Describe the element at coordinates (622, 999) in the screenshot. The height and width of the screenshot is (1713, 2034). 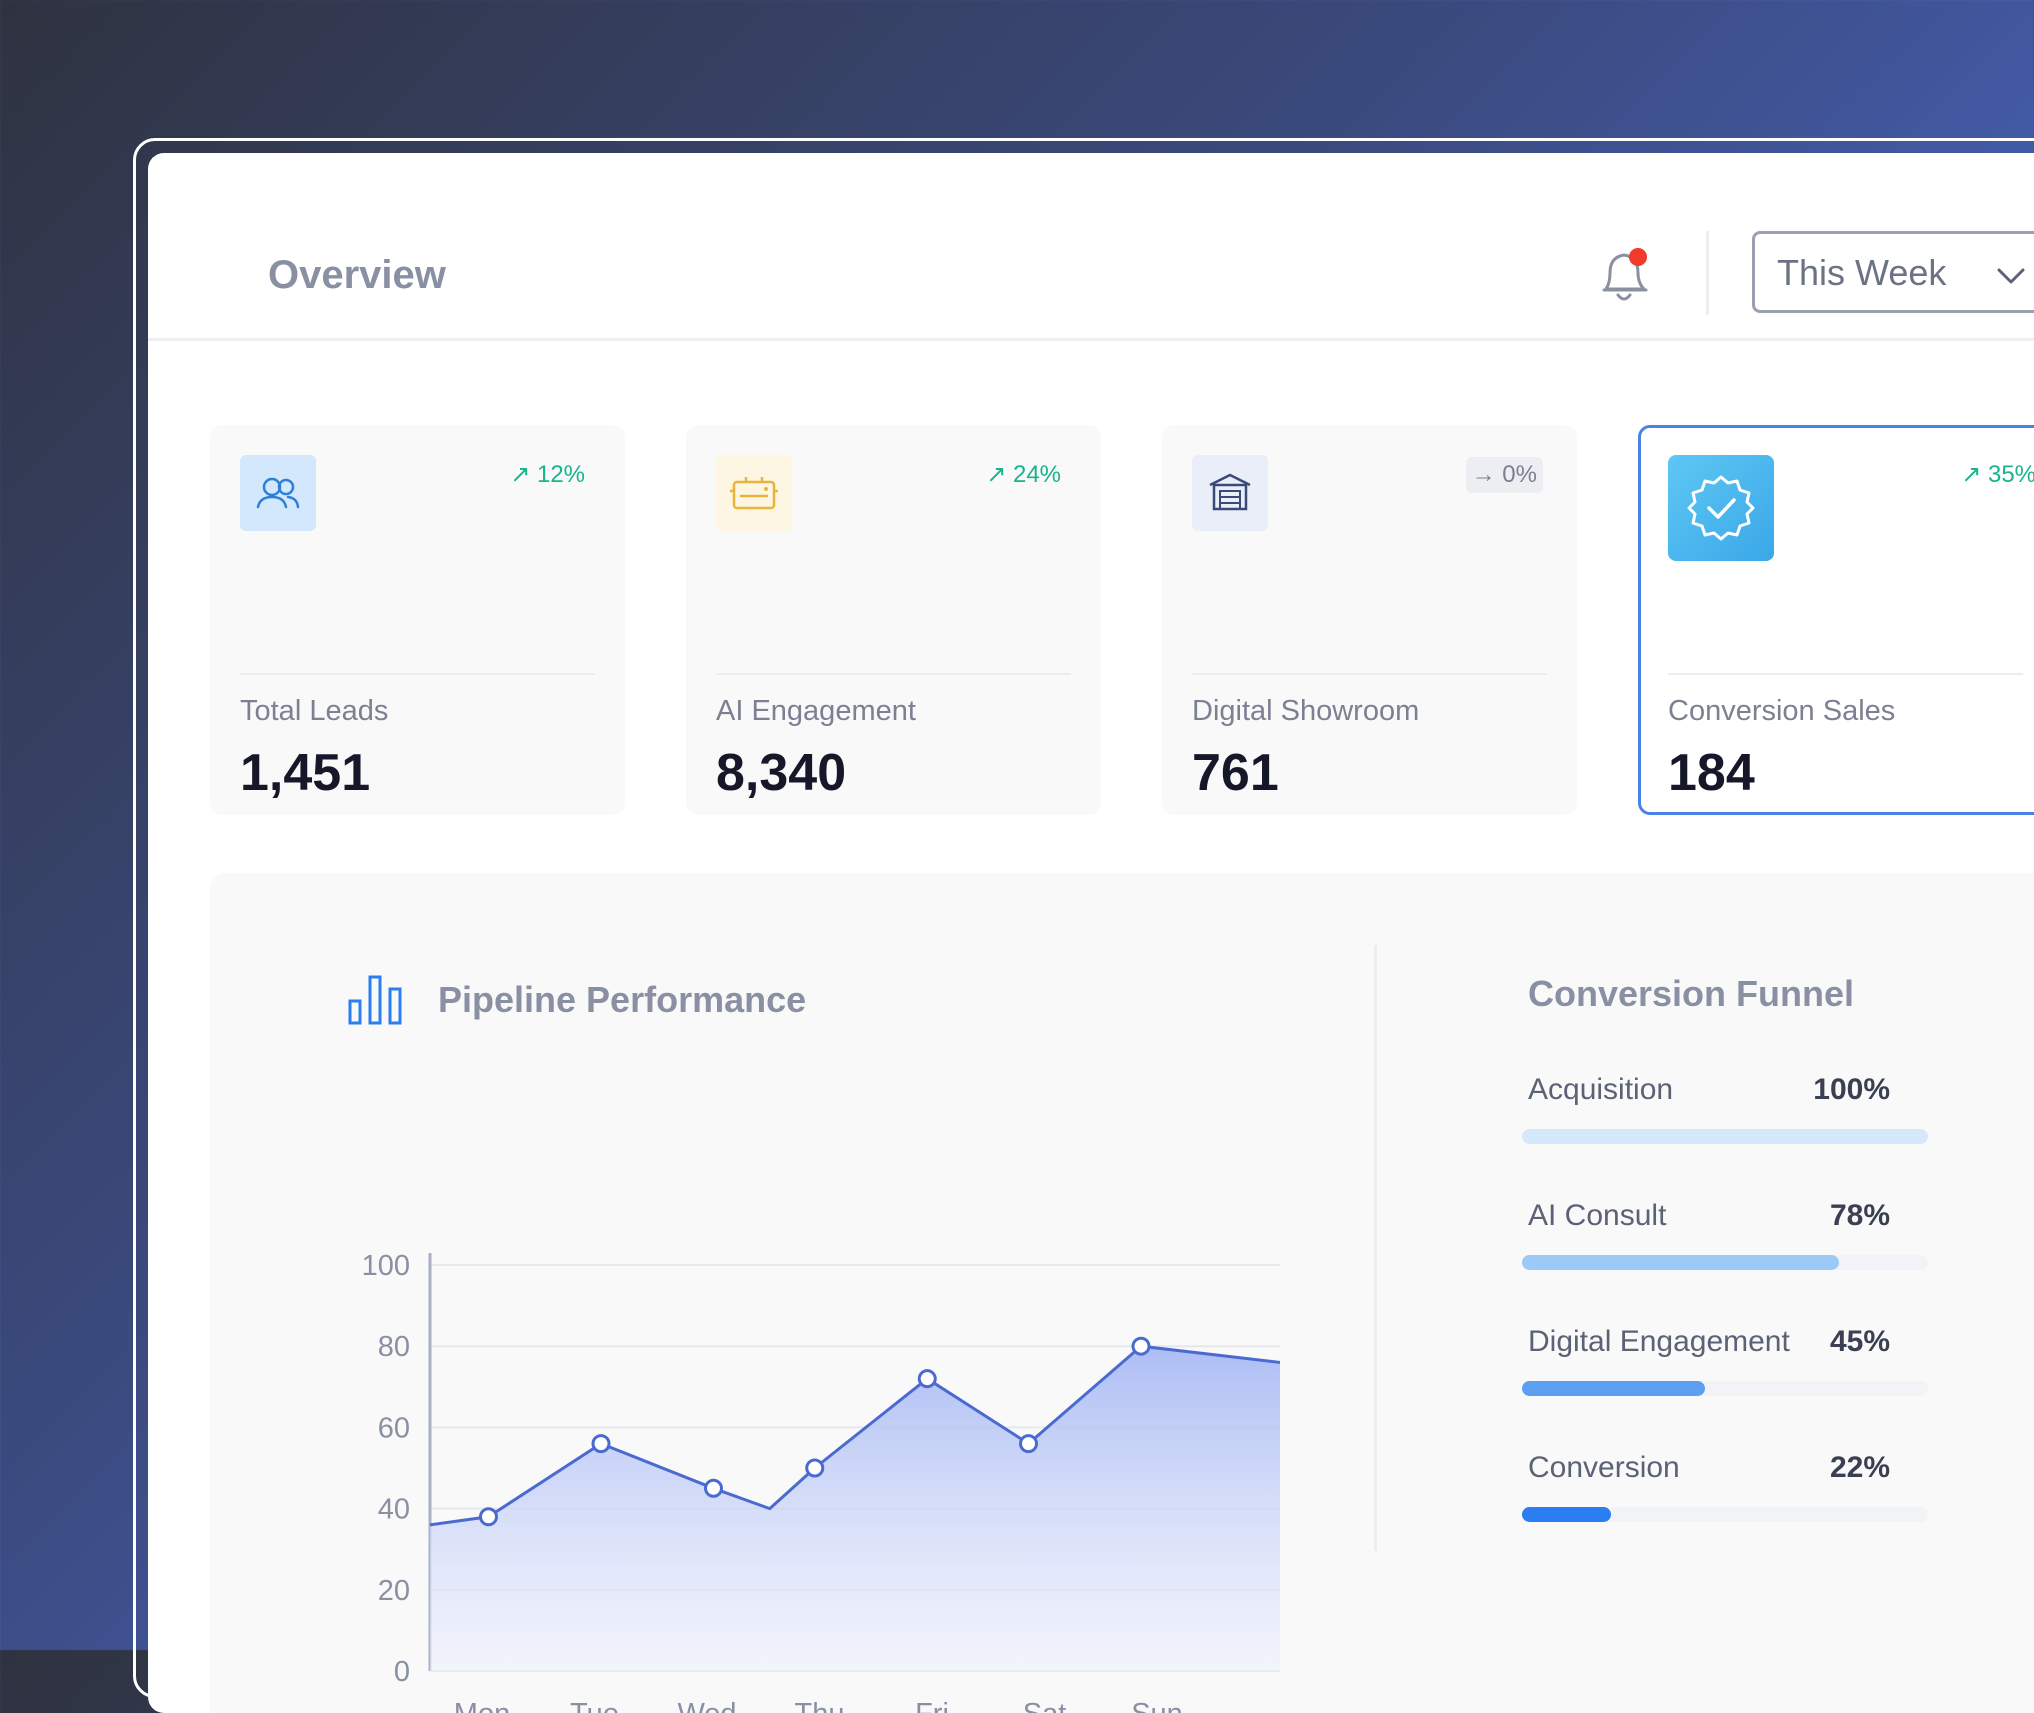
I see `chart-title: Pipeline Performance` at that location.